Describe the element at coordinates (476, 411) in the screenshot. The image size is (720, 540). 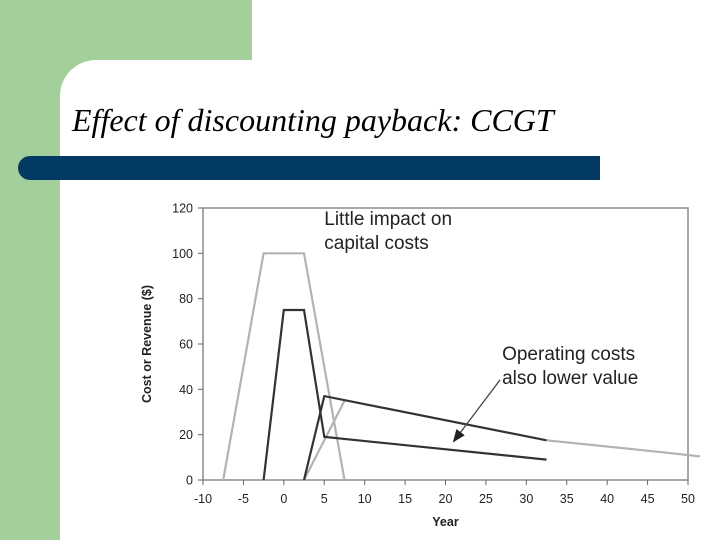
I see `annotation-arrow` at that location.